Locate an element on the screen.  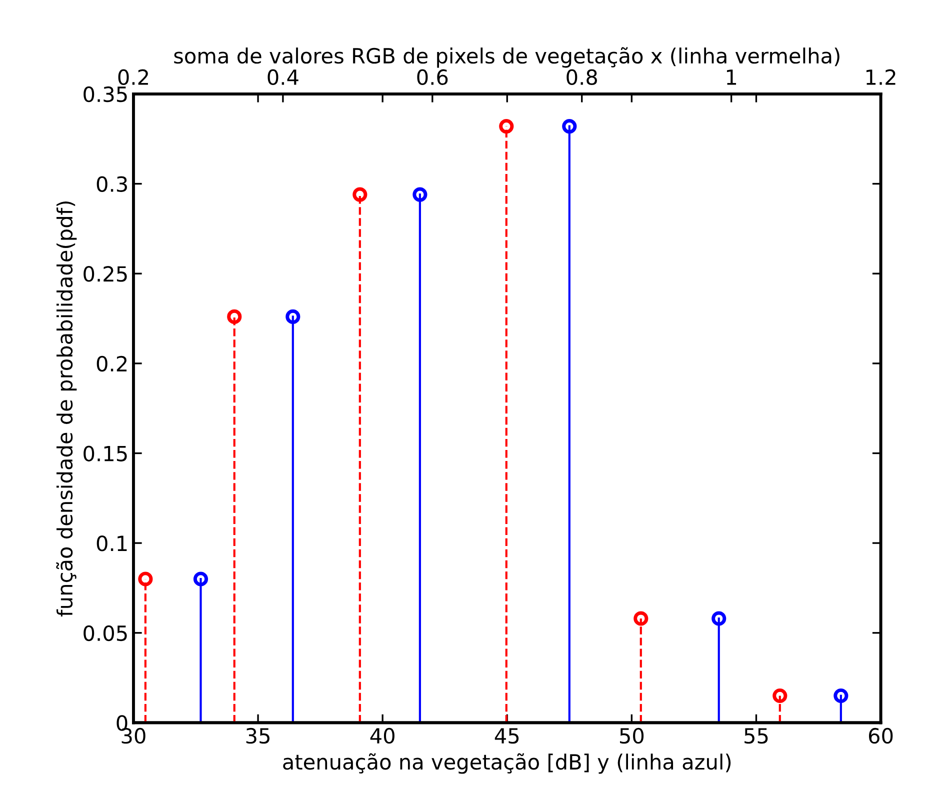
x-tick-label: 50 is located at coordinates (632, 736).